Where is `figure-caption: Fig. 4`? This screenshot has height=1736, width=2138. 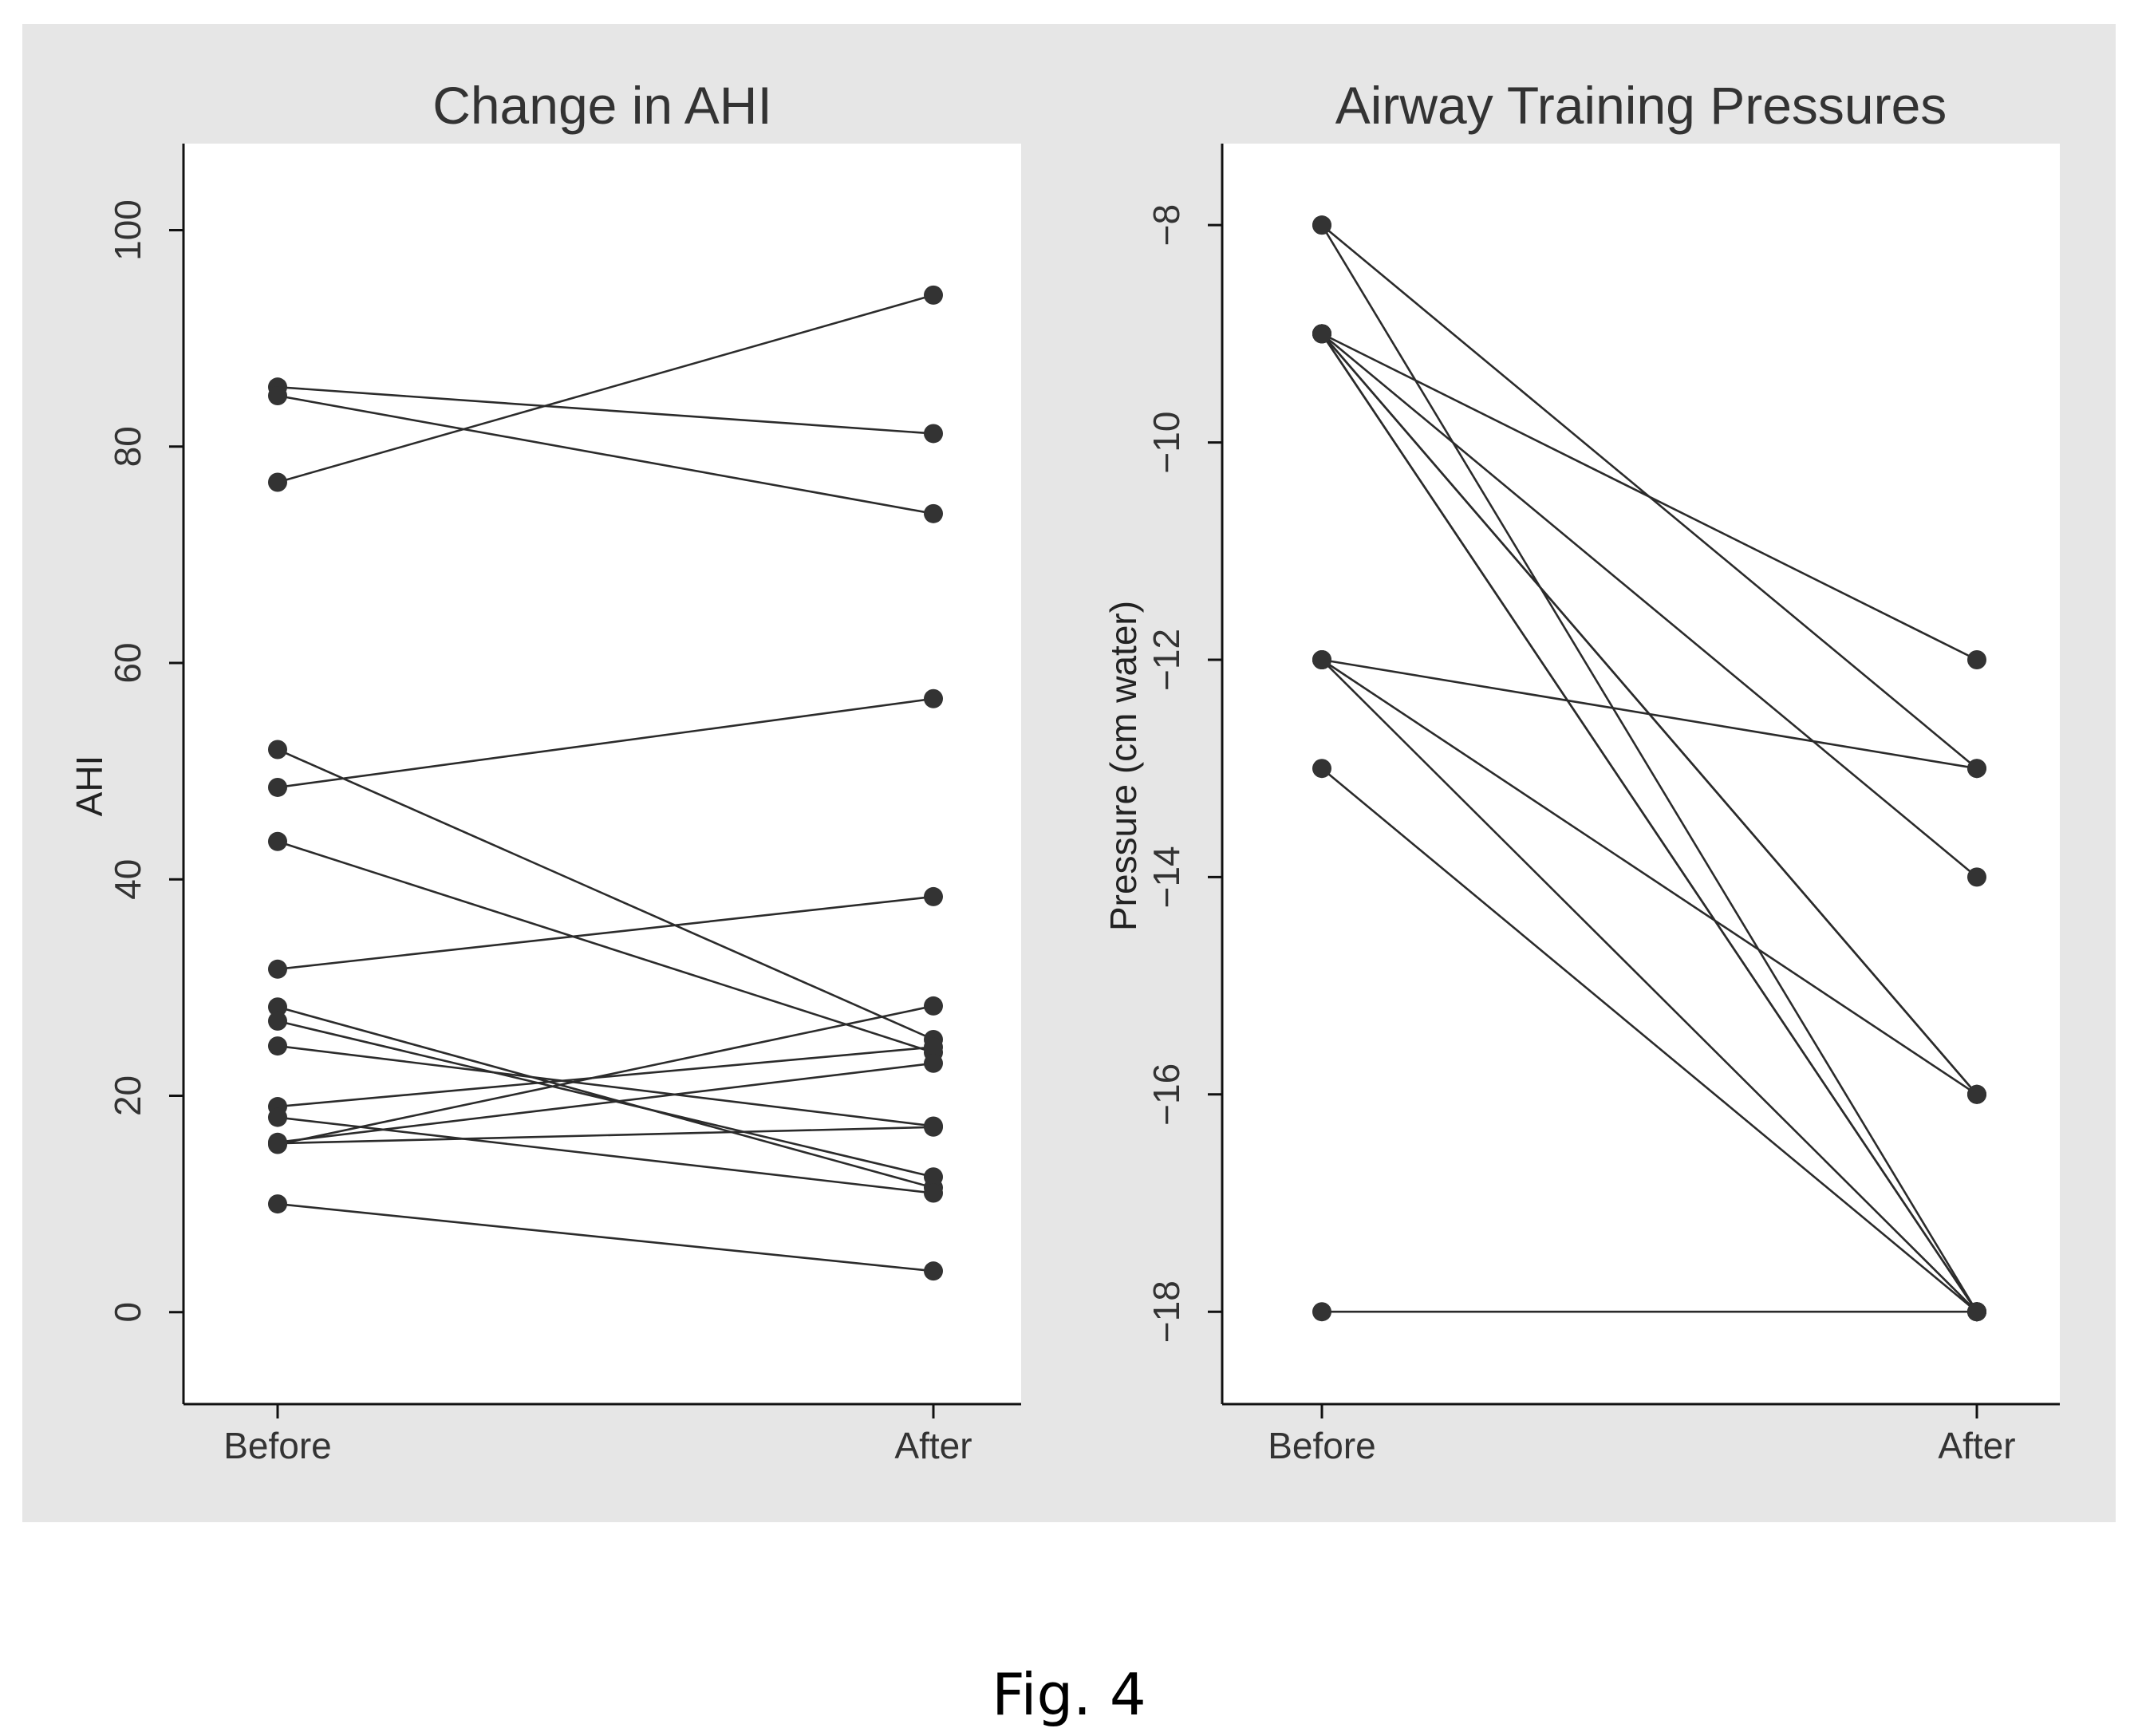
figure-caption: Fig. 4 is located at coordinates (1069, 1694).